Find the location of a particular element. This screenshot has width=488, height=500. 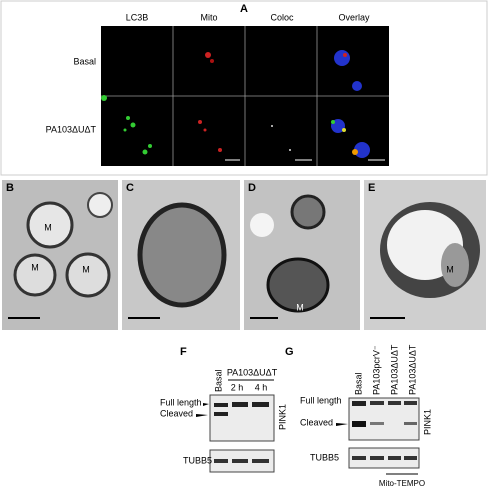

lane-label: 4 h is located at coordinates (261, 387).